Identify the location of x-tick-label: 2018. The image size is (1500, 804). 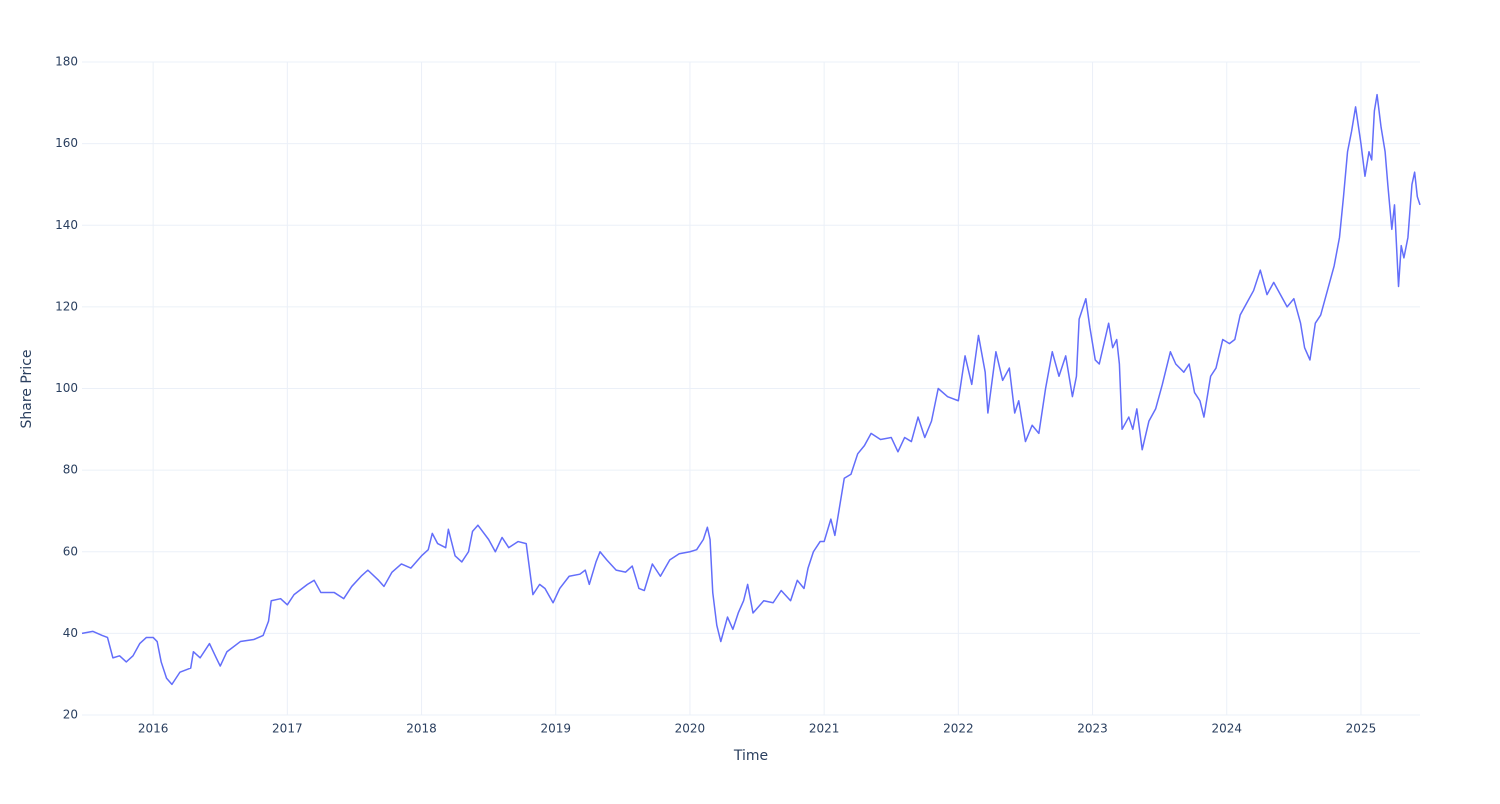
(421, 729).